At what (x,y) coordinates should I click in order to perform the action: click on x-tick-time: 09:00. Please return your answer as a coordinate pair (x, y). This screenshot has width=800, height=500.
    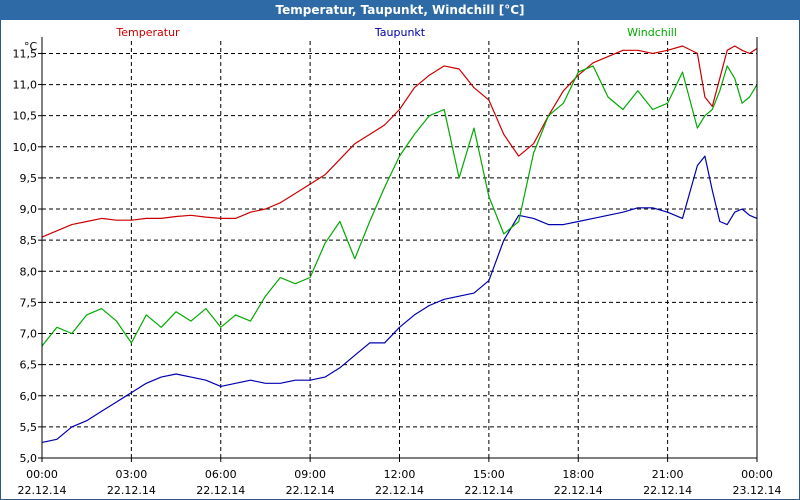
    Looking at the image, I should click on (310, 474).